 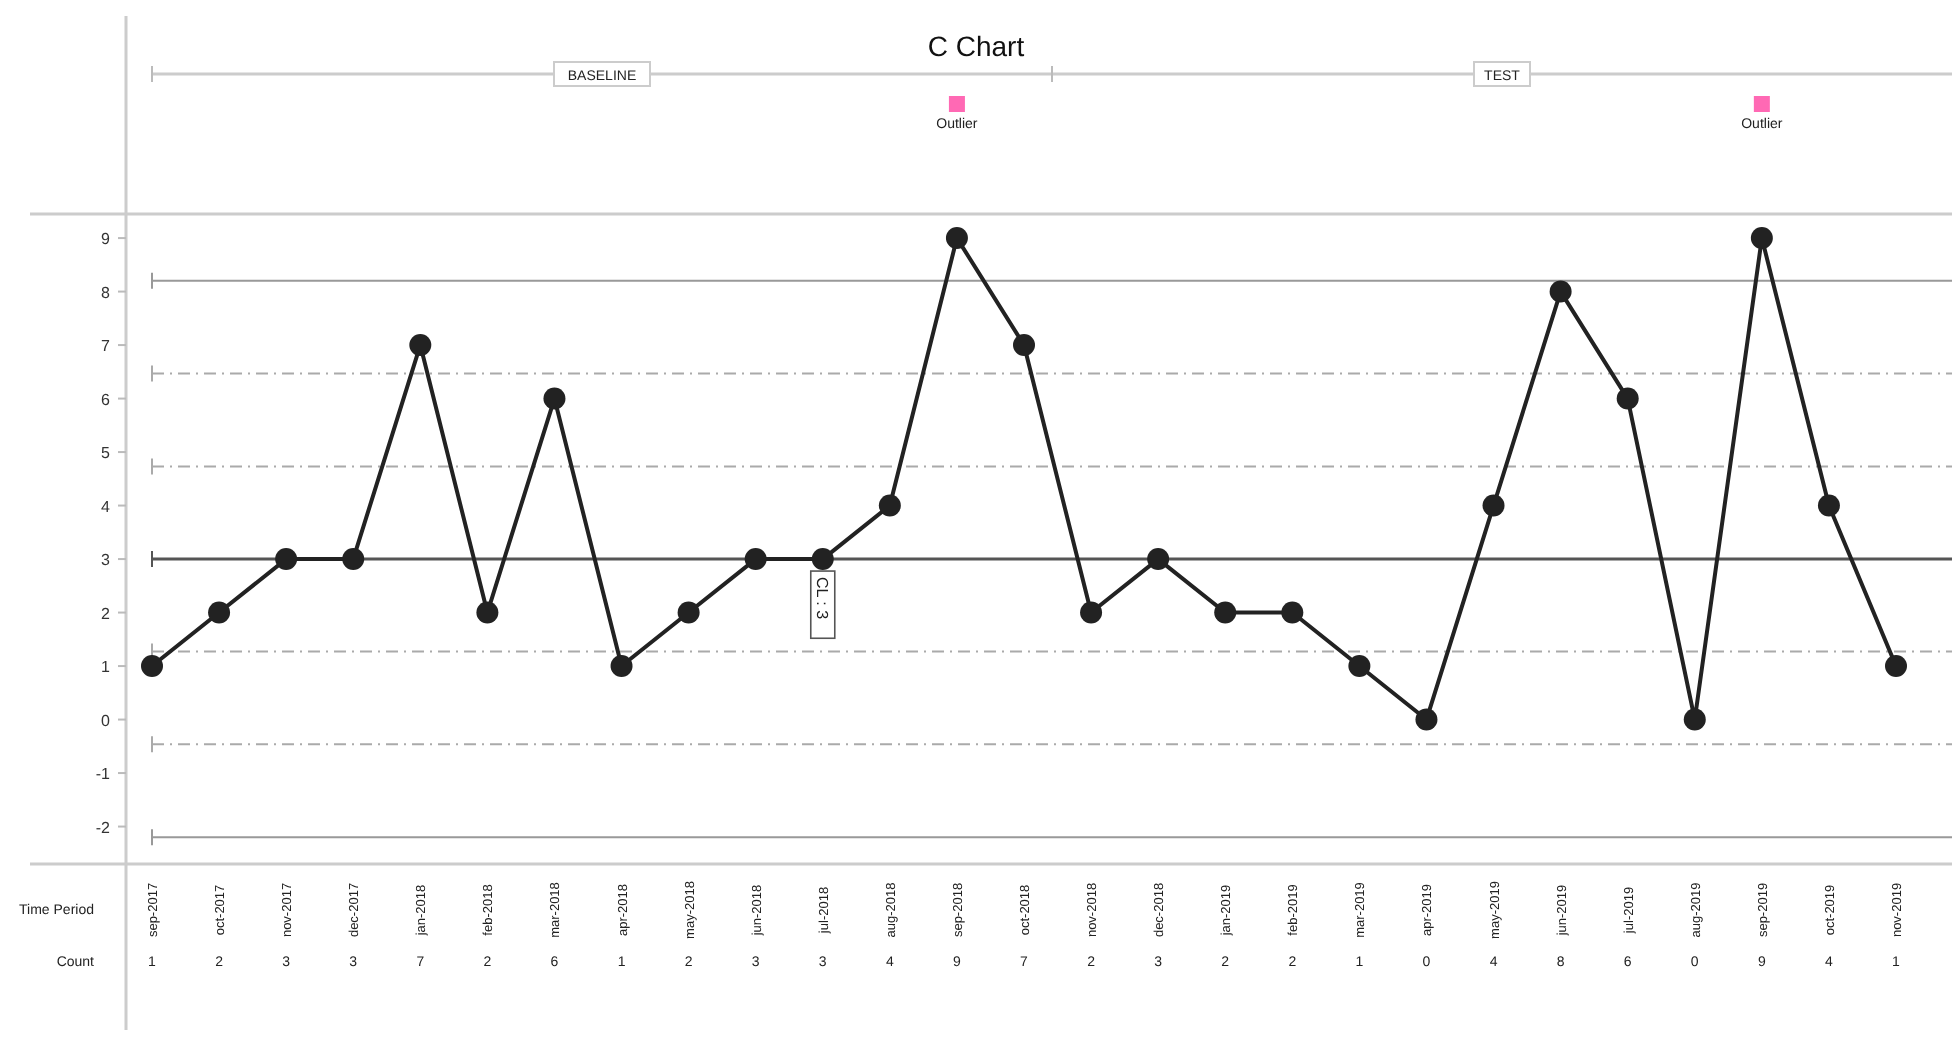 What do you see at coordinates (106, 239) in the screenshot?
I see `y-tick-label: 9` at bounding box center [106, 239].